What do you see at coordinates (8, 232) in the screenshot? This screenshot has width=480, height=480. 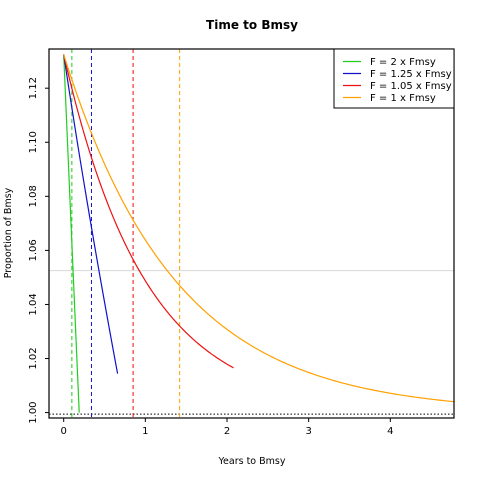 I see `y-axis-label: Proportion of Bmsy` at bounding box center [8, 232].